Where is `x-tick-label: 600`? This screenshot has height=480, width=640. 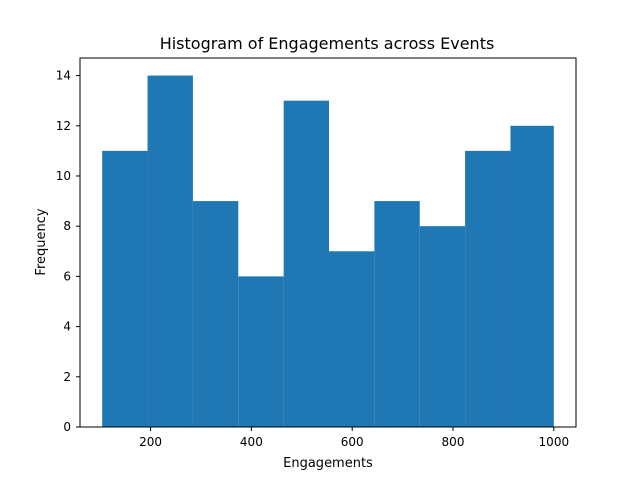
x-tick-label: 600 is located at coordinates (352, 442).